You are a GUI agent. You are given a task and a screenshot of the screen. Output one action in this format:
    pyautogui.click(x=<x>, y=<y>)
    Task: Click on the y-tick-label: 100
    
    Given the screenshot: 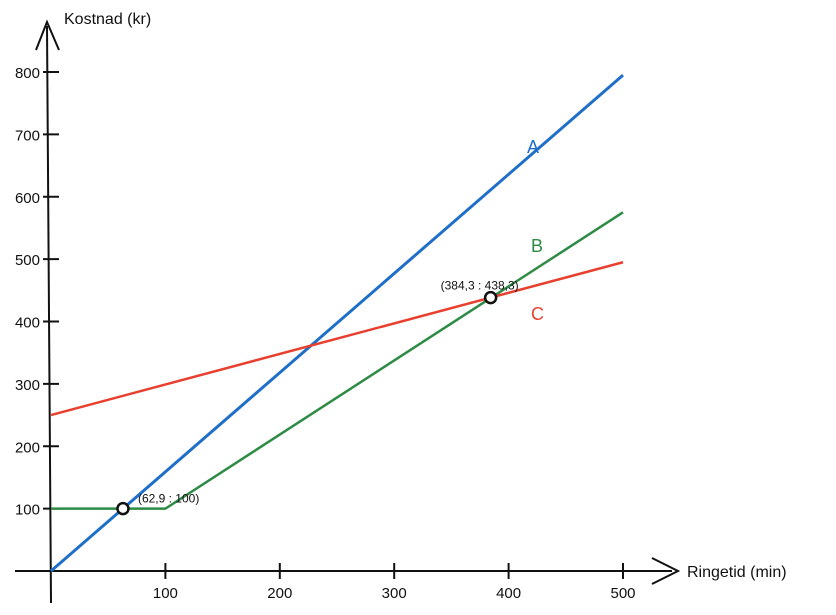 What is the action you would take?
    pyautogui.click(x=27, y=510)
    